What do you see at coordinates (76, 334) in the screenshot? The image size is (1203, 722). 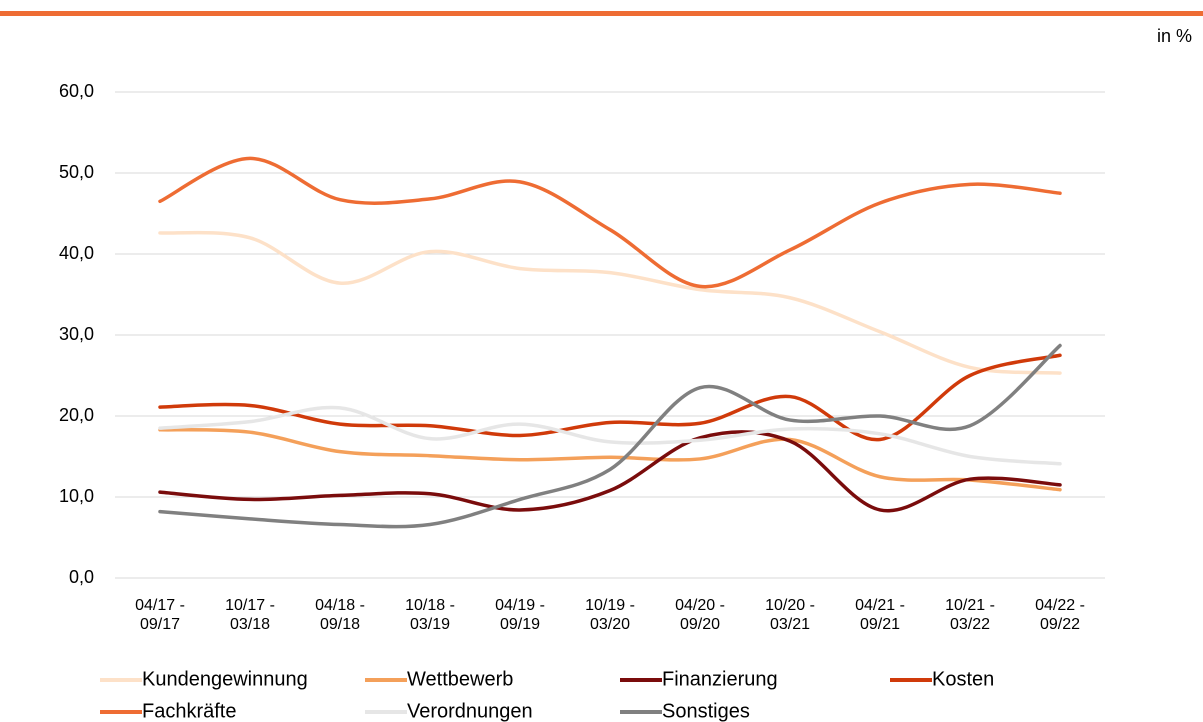 I see `y-tick-label: 30,0` at bounding box center [76, 334].